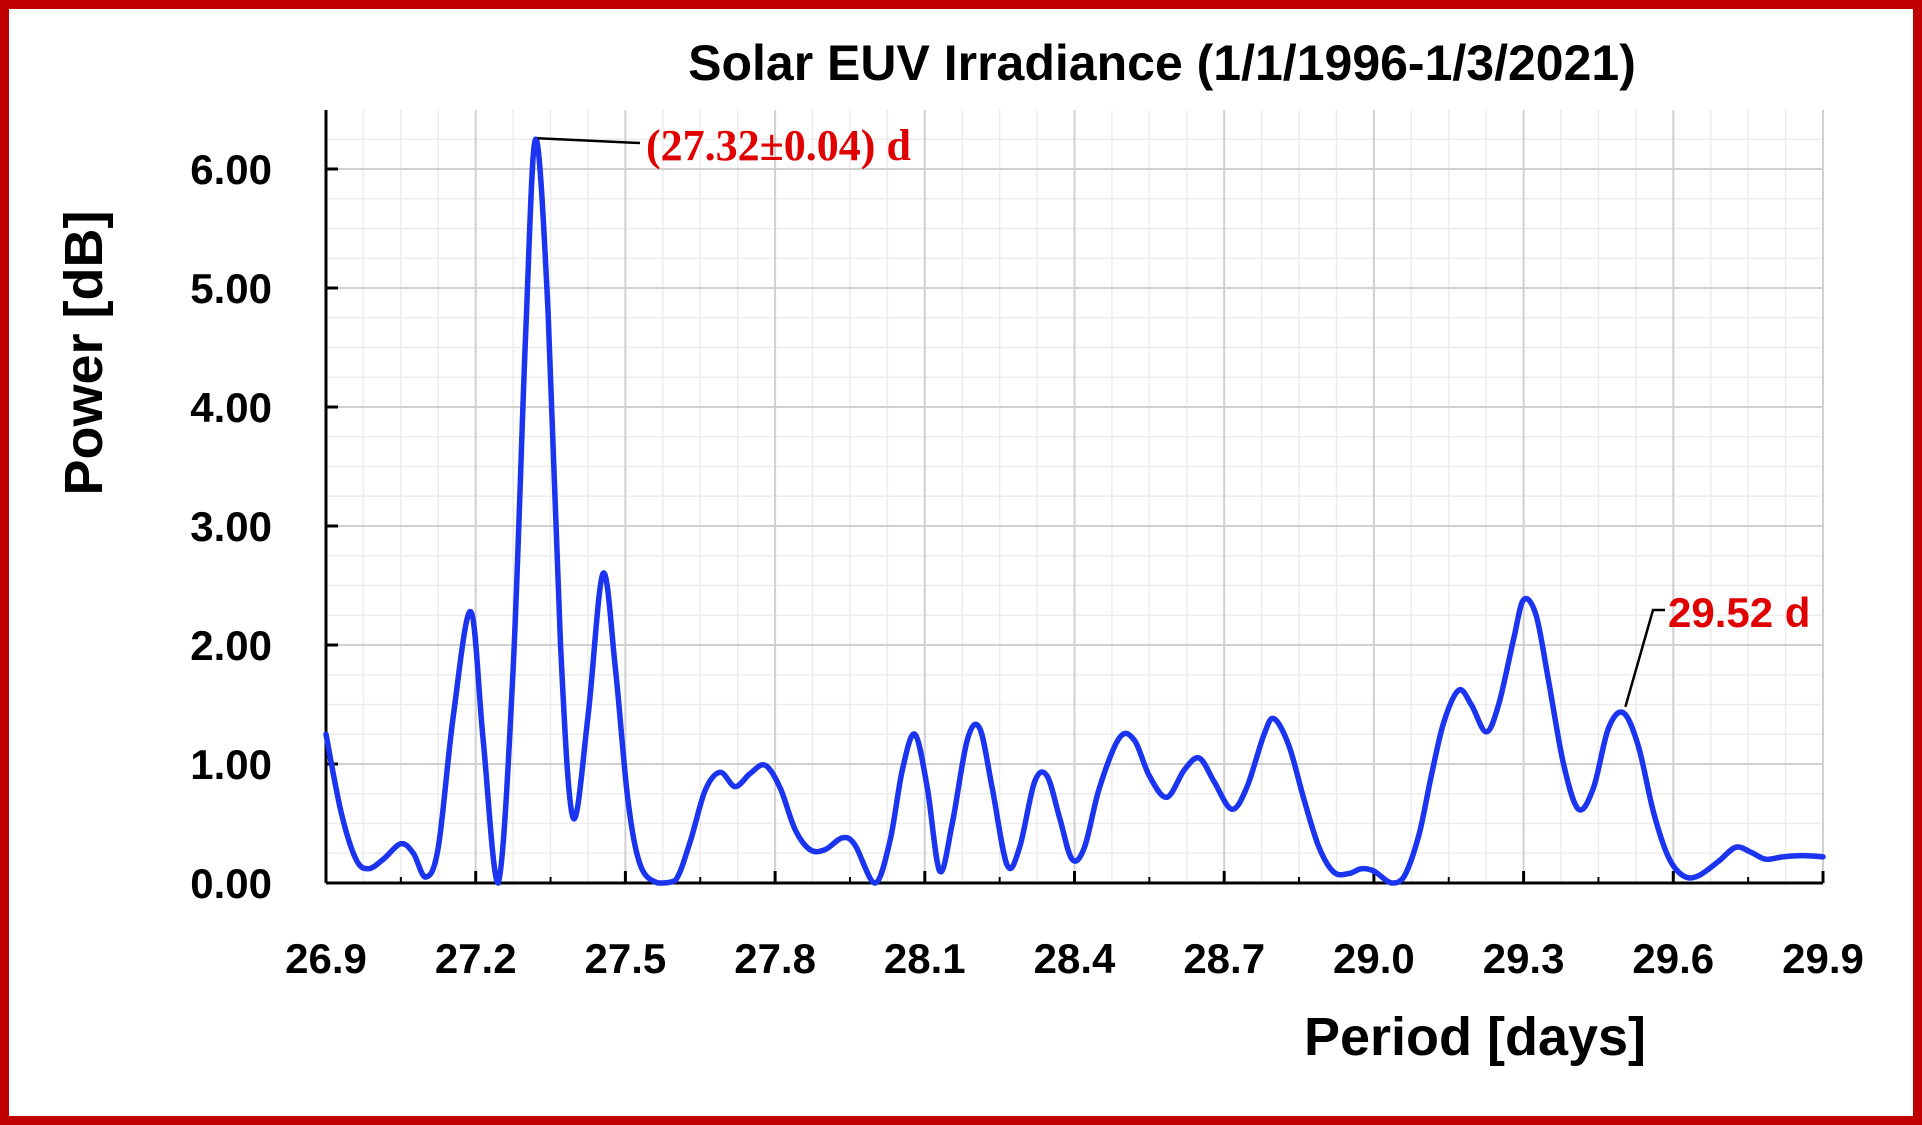 This screenshot has height=1125, width=1922. Describe the element at coordinates (476, 958) in the screenshot. I see `x-tick-label: 27.2` at that location.